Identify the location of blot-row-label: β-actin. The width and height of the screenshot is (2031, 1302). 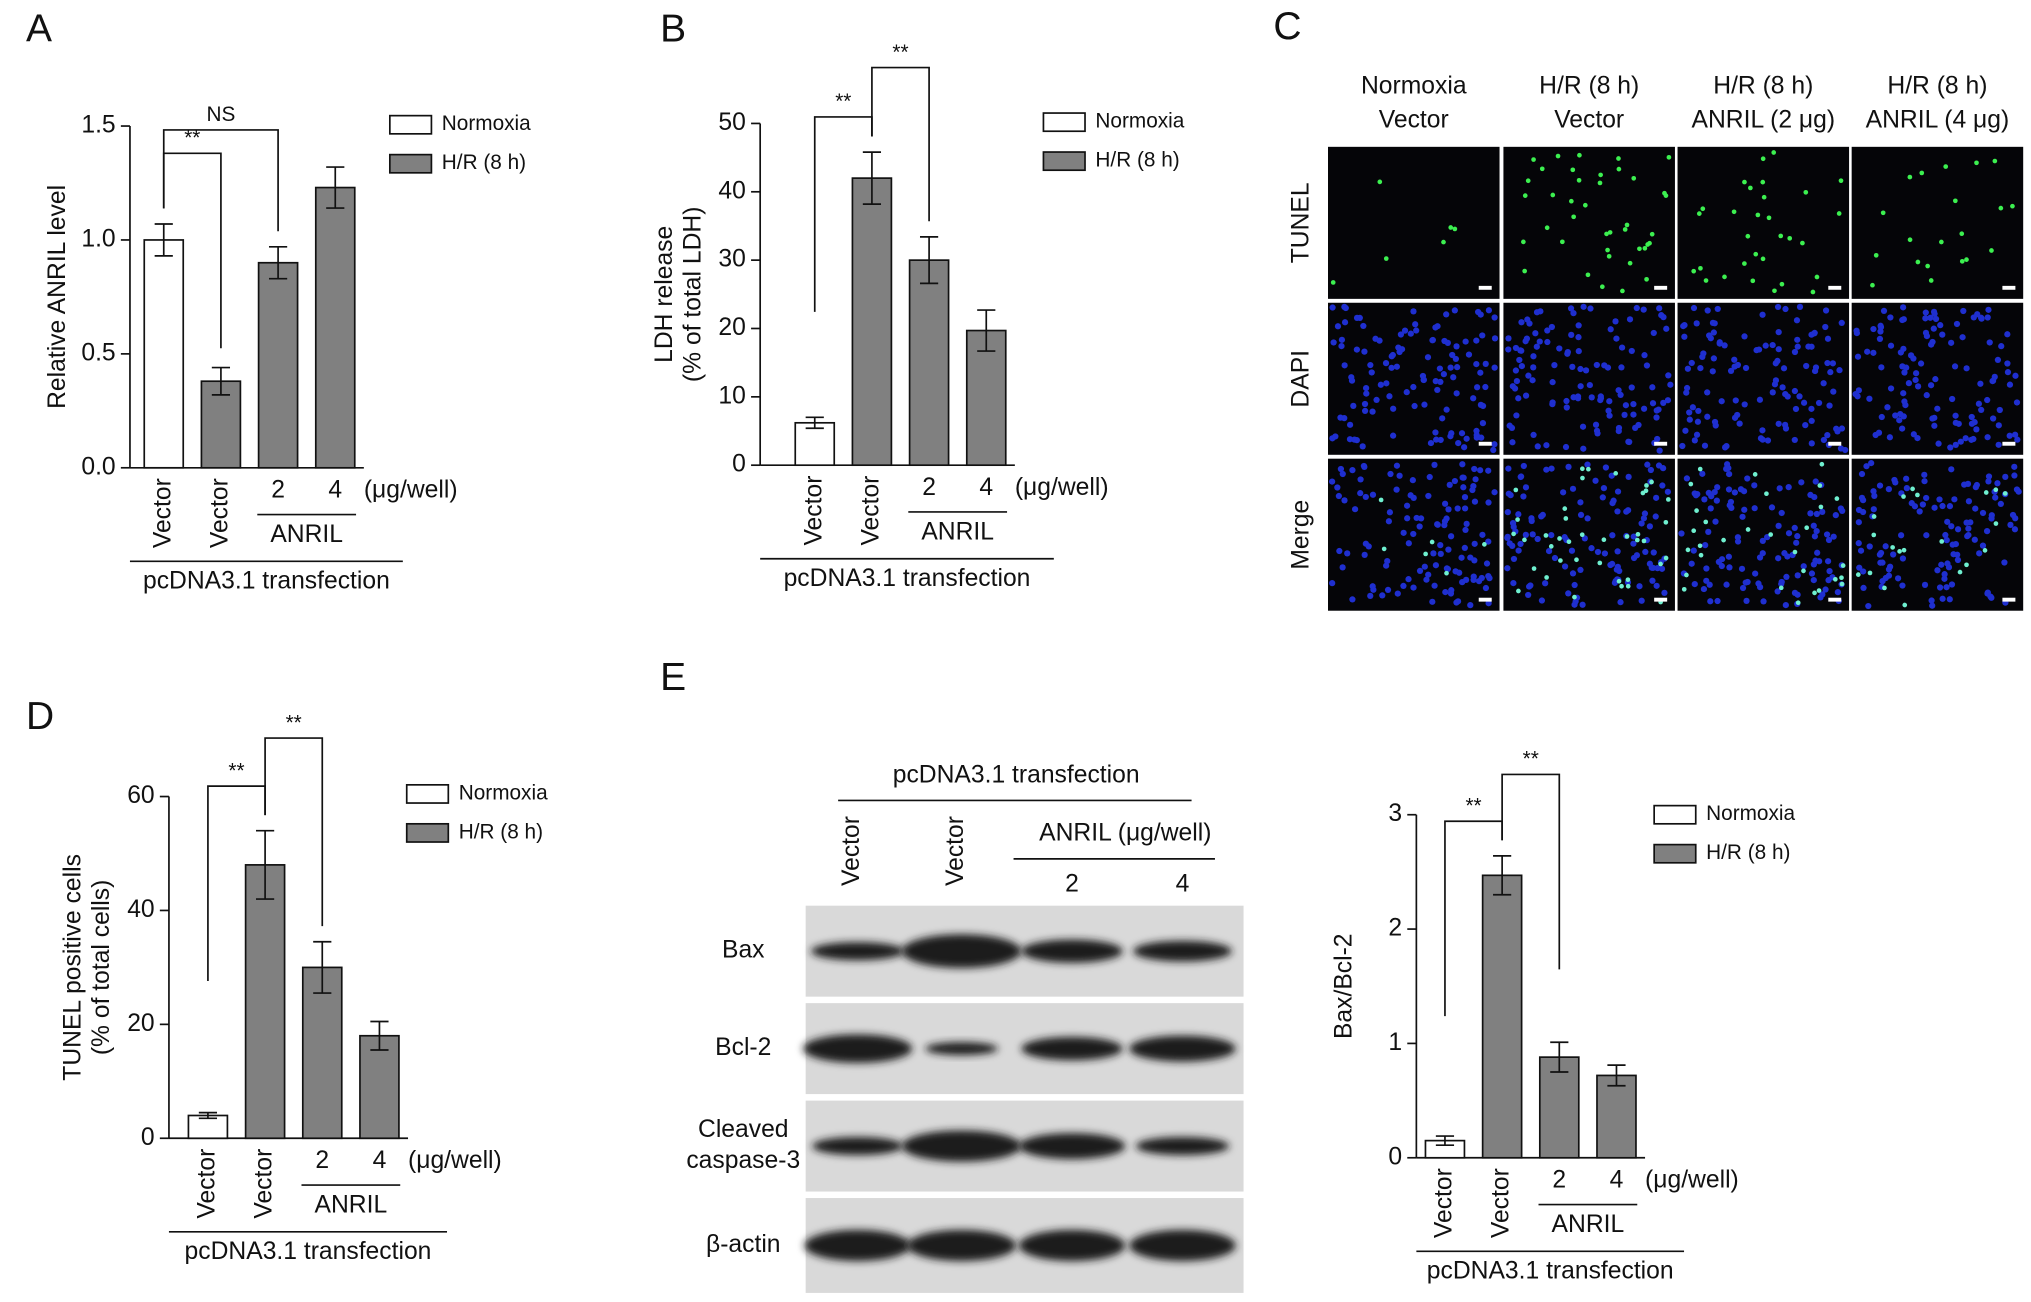
(743, 1244).